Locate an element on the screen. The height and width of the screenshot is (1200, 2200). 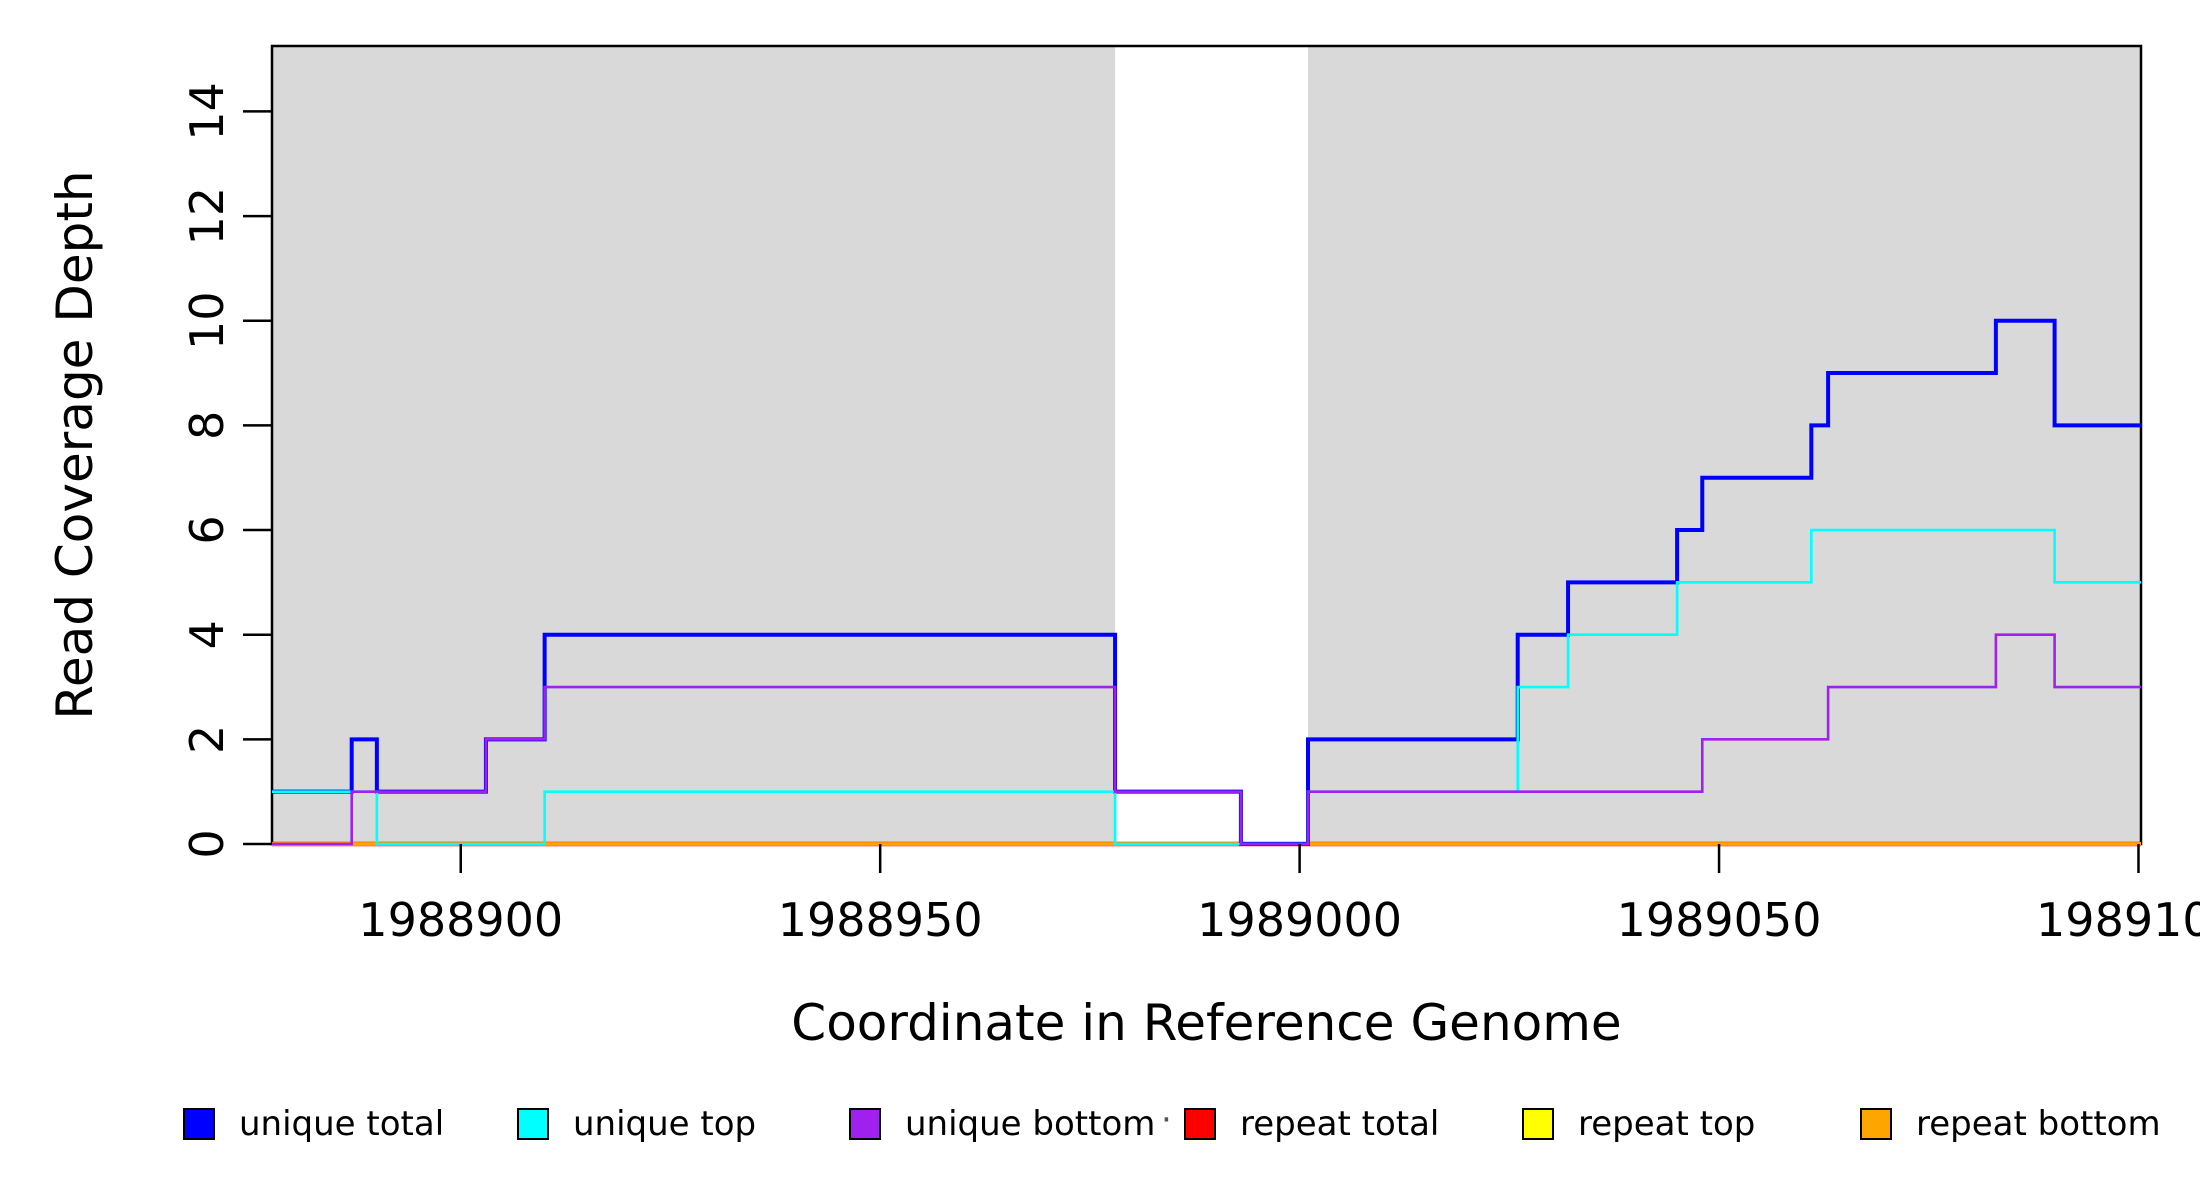
stray-mark: · is located at coordinates (1166, 1120).